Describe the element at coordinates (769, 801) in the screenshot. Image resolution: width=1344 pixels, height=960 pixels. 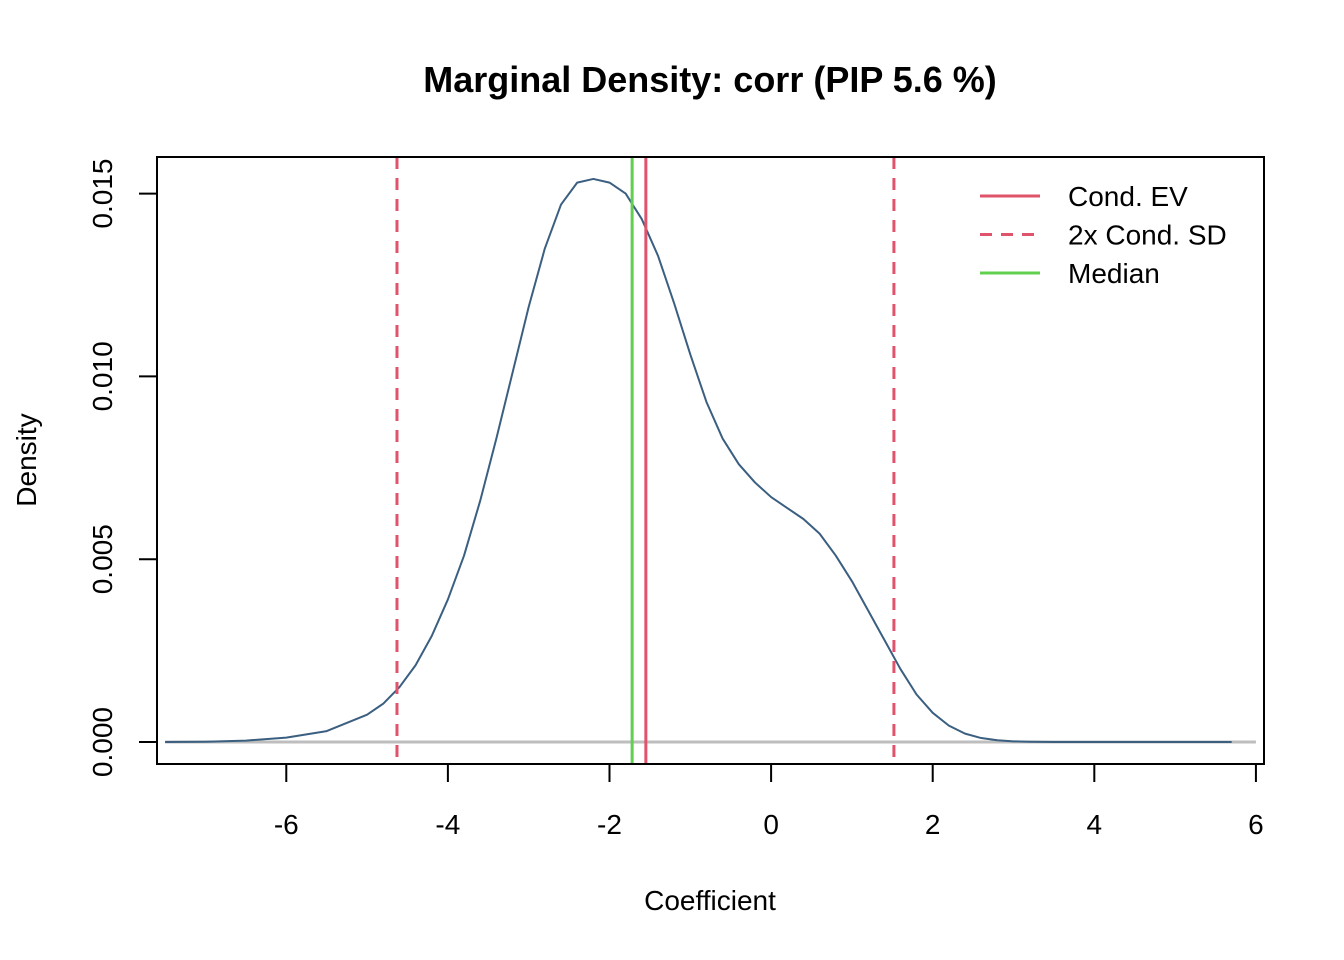
I see `x-axis: -6 -4 -2 0 2 4 6` at that location.